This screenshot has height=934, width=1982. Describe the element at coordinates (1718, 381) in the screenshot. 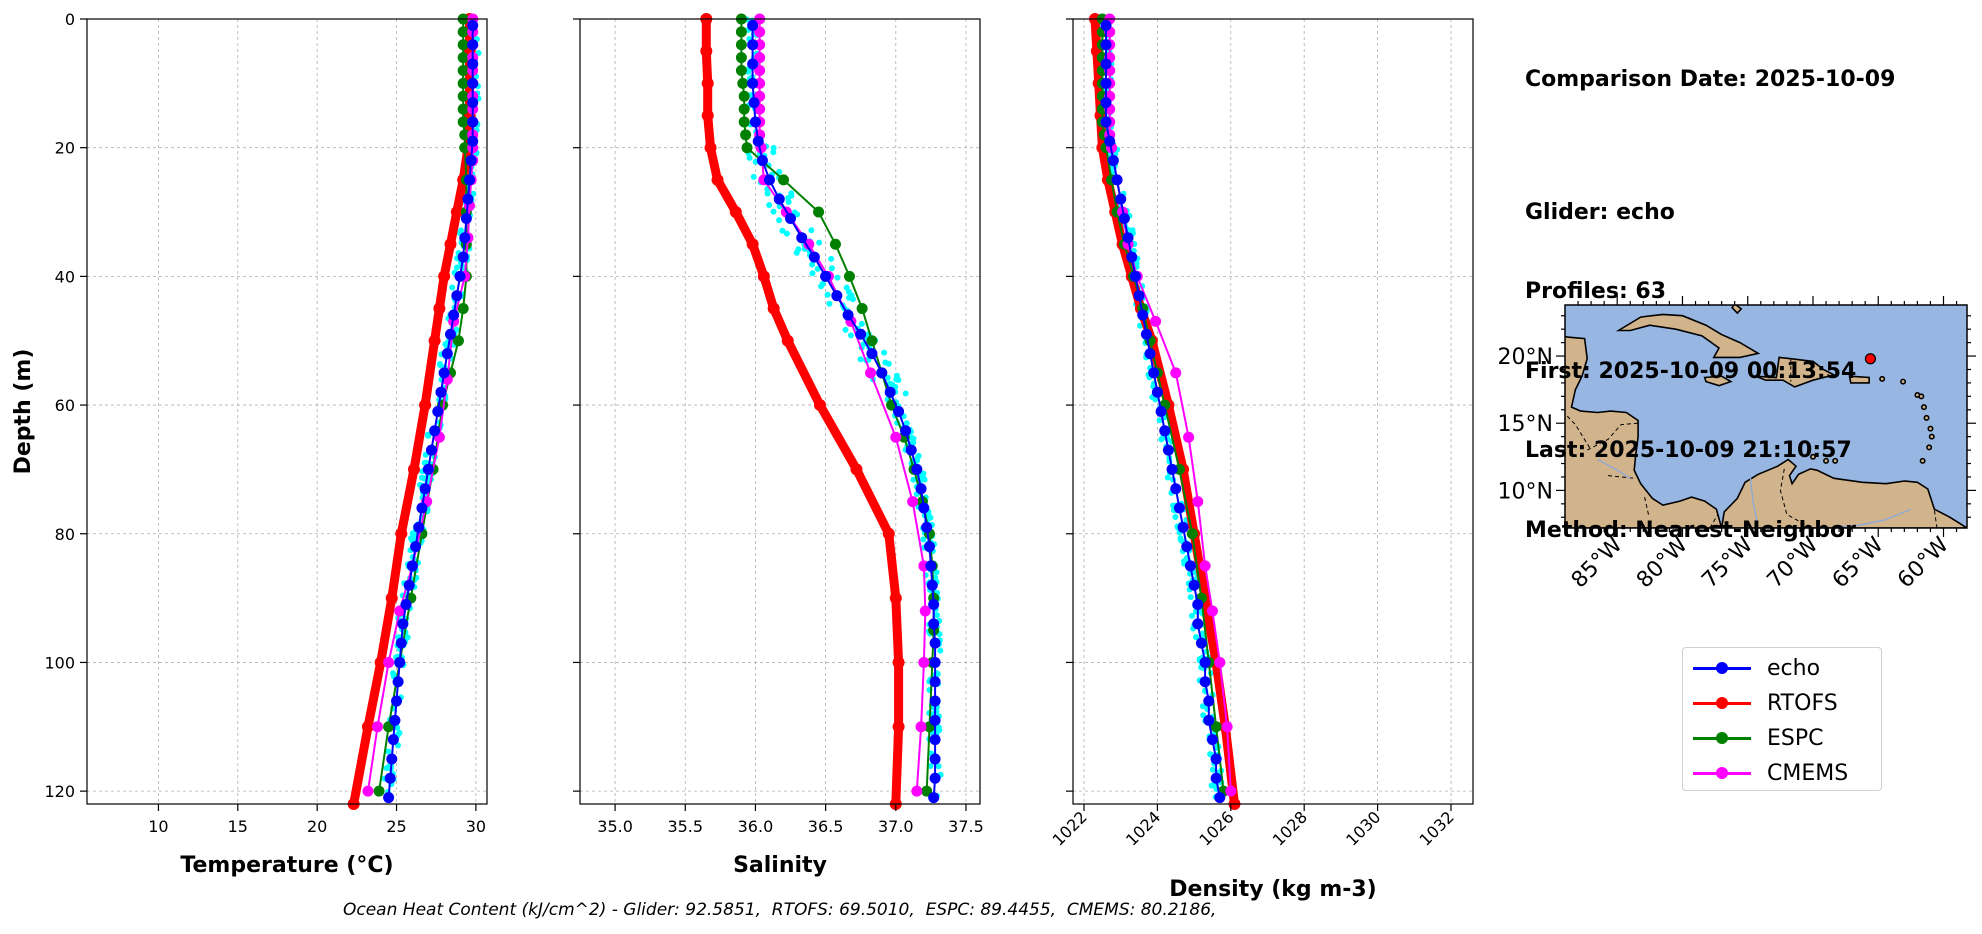

I see `land-jamaica` at that location.